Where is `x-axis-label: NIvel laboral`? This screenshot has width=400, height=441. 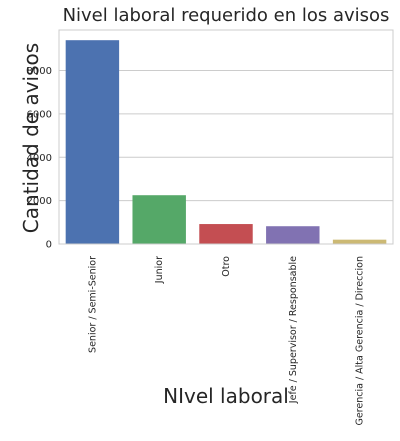 x-axis-label: NIvel laboral is located at coordinates (226, 396).